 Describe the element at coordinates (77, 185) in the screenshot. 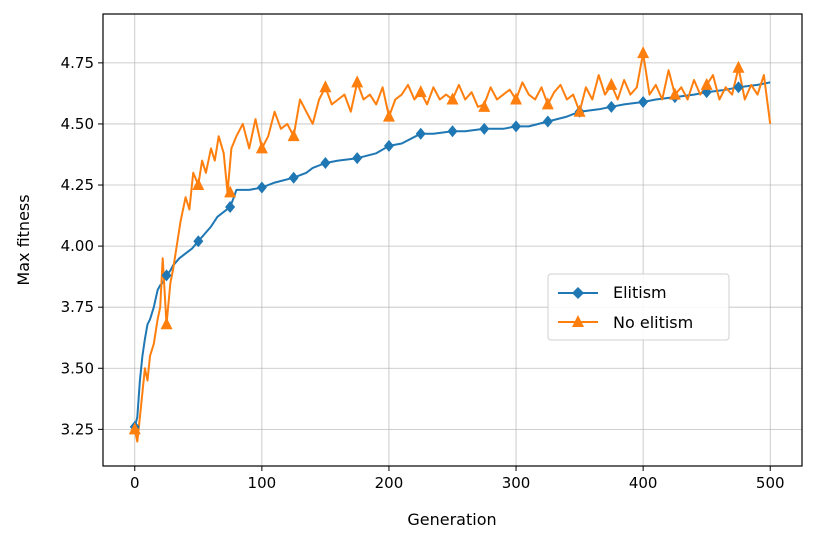

I see `y-tick-label: 4.25` at that location.